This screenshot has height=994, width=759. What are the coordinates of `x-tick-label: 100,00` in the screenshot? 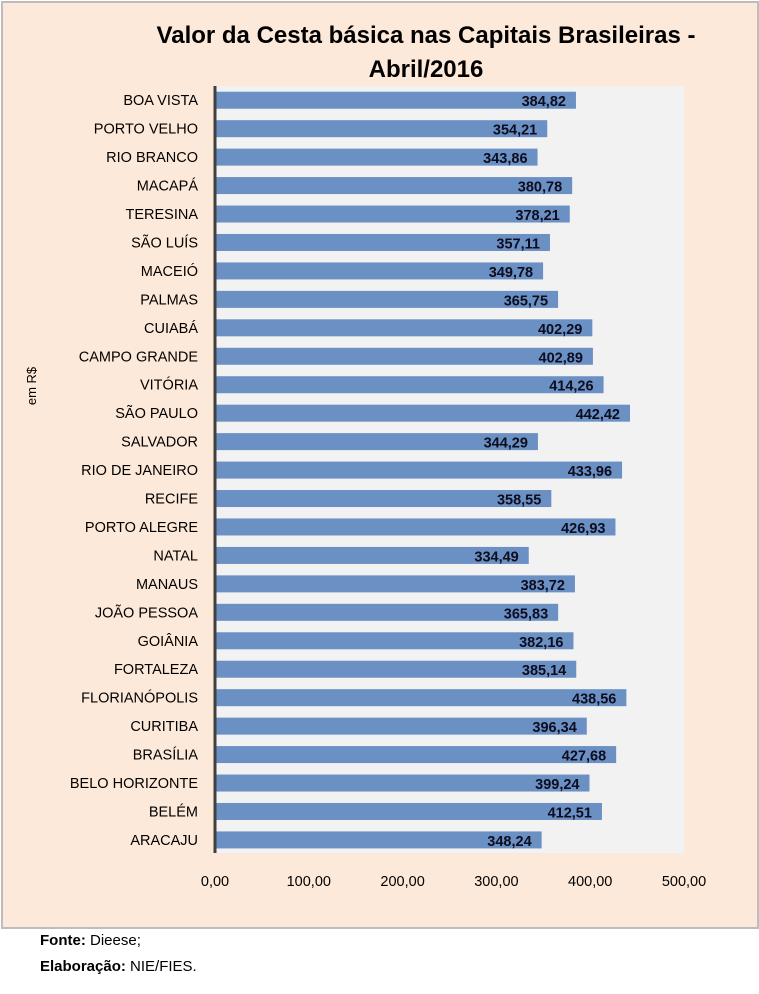 It's located at (309, 882).